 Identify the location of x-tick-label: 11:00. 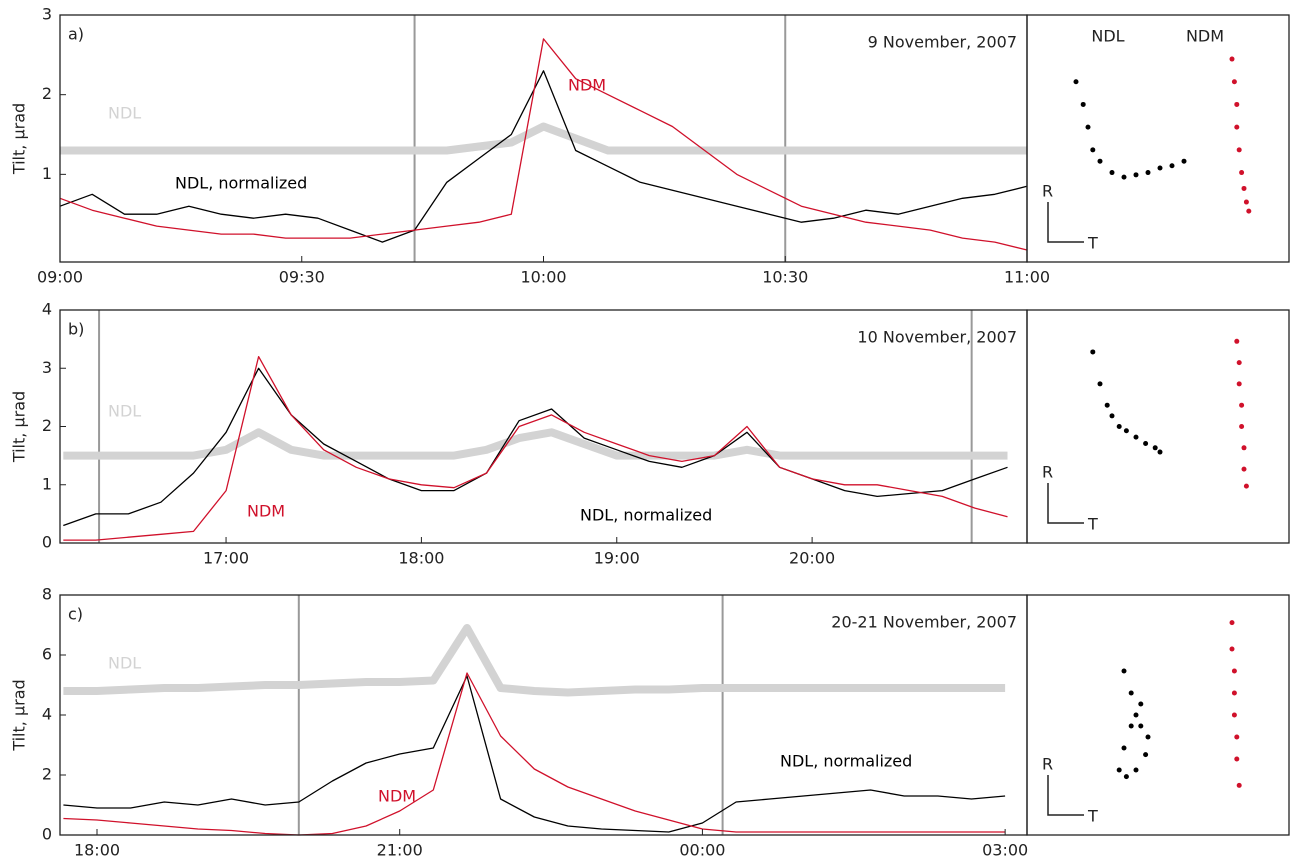
(1027, 277).